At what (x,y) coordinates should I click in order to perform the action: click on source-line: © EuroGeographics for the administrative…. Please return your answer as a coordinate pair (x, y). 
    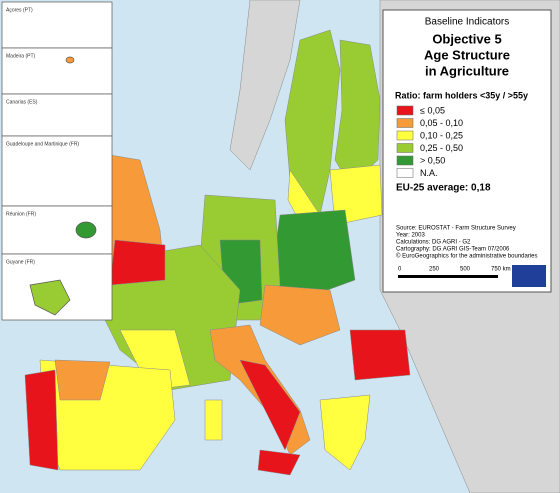
    Looking at the image, I should click on (467, 256).